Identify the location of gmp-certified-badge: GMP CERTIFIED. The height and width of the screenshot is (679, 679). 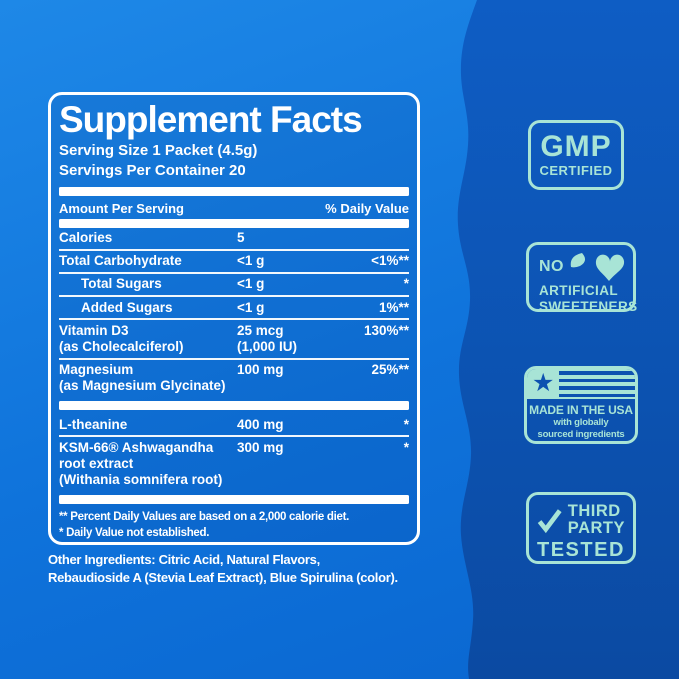
(576, 155).